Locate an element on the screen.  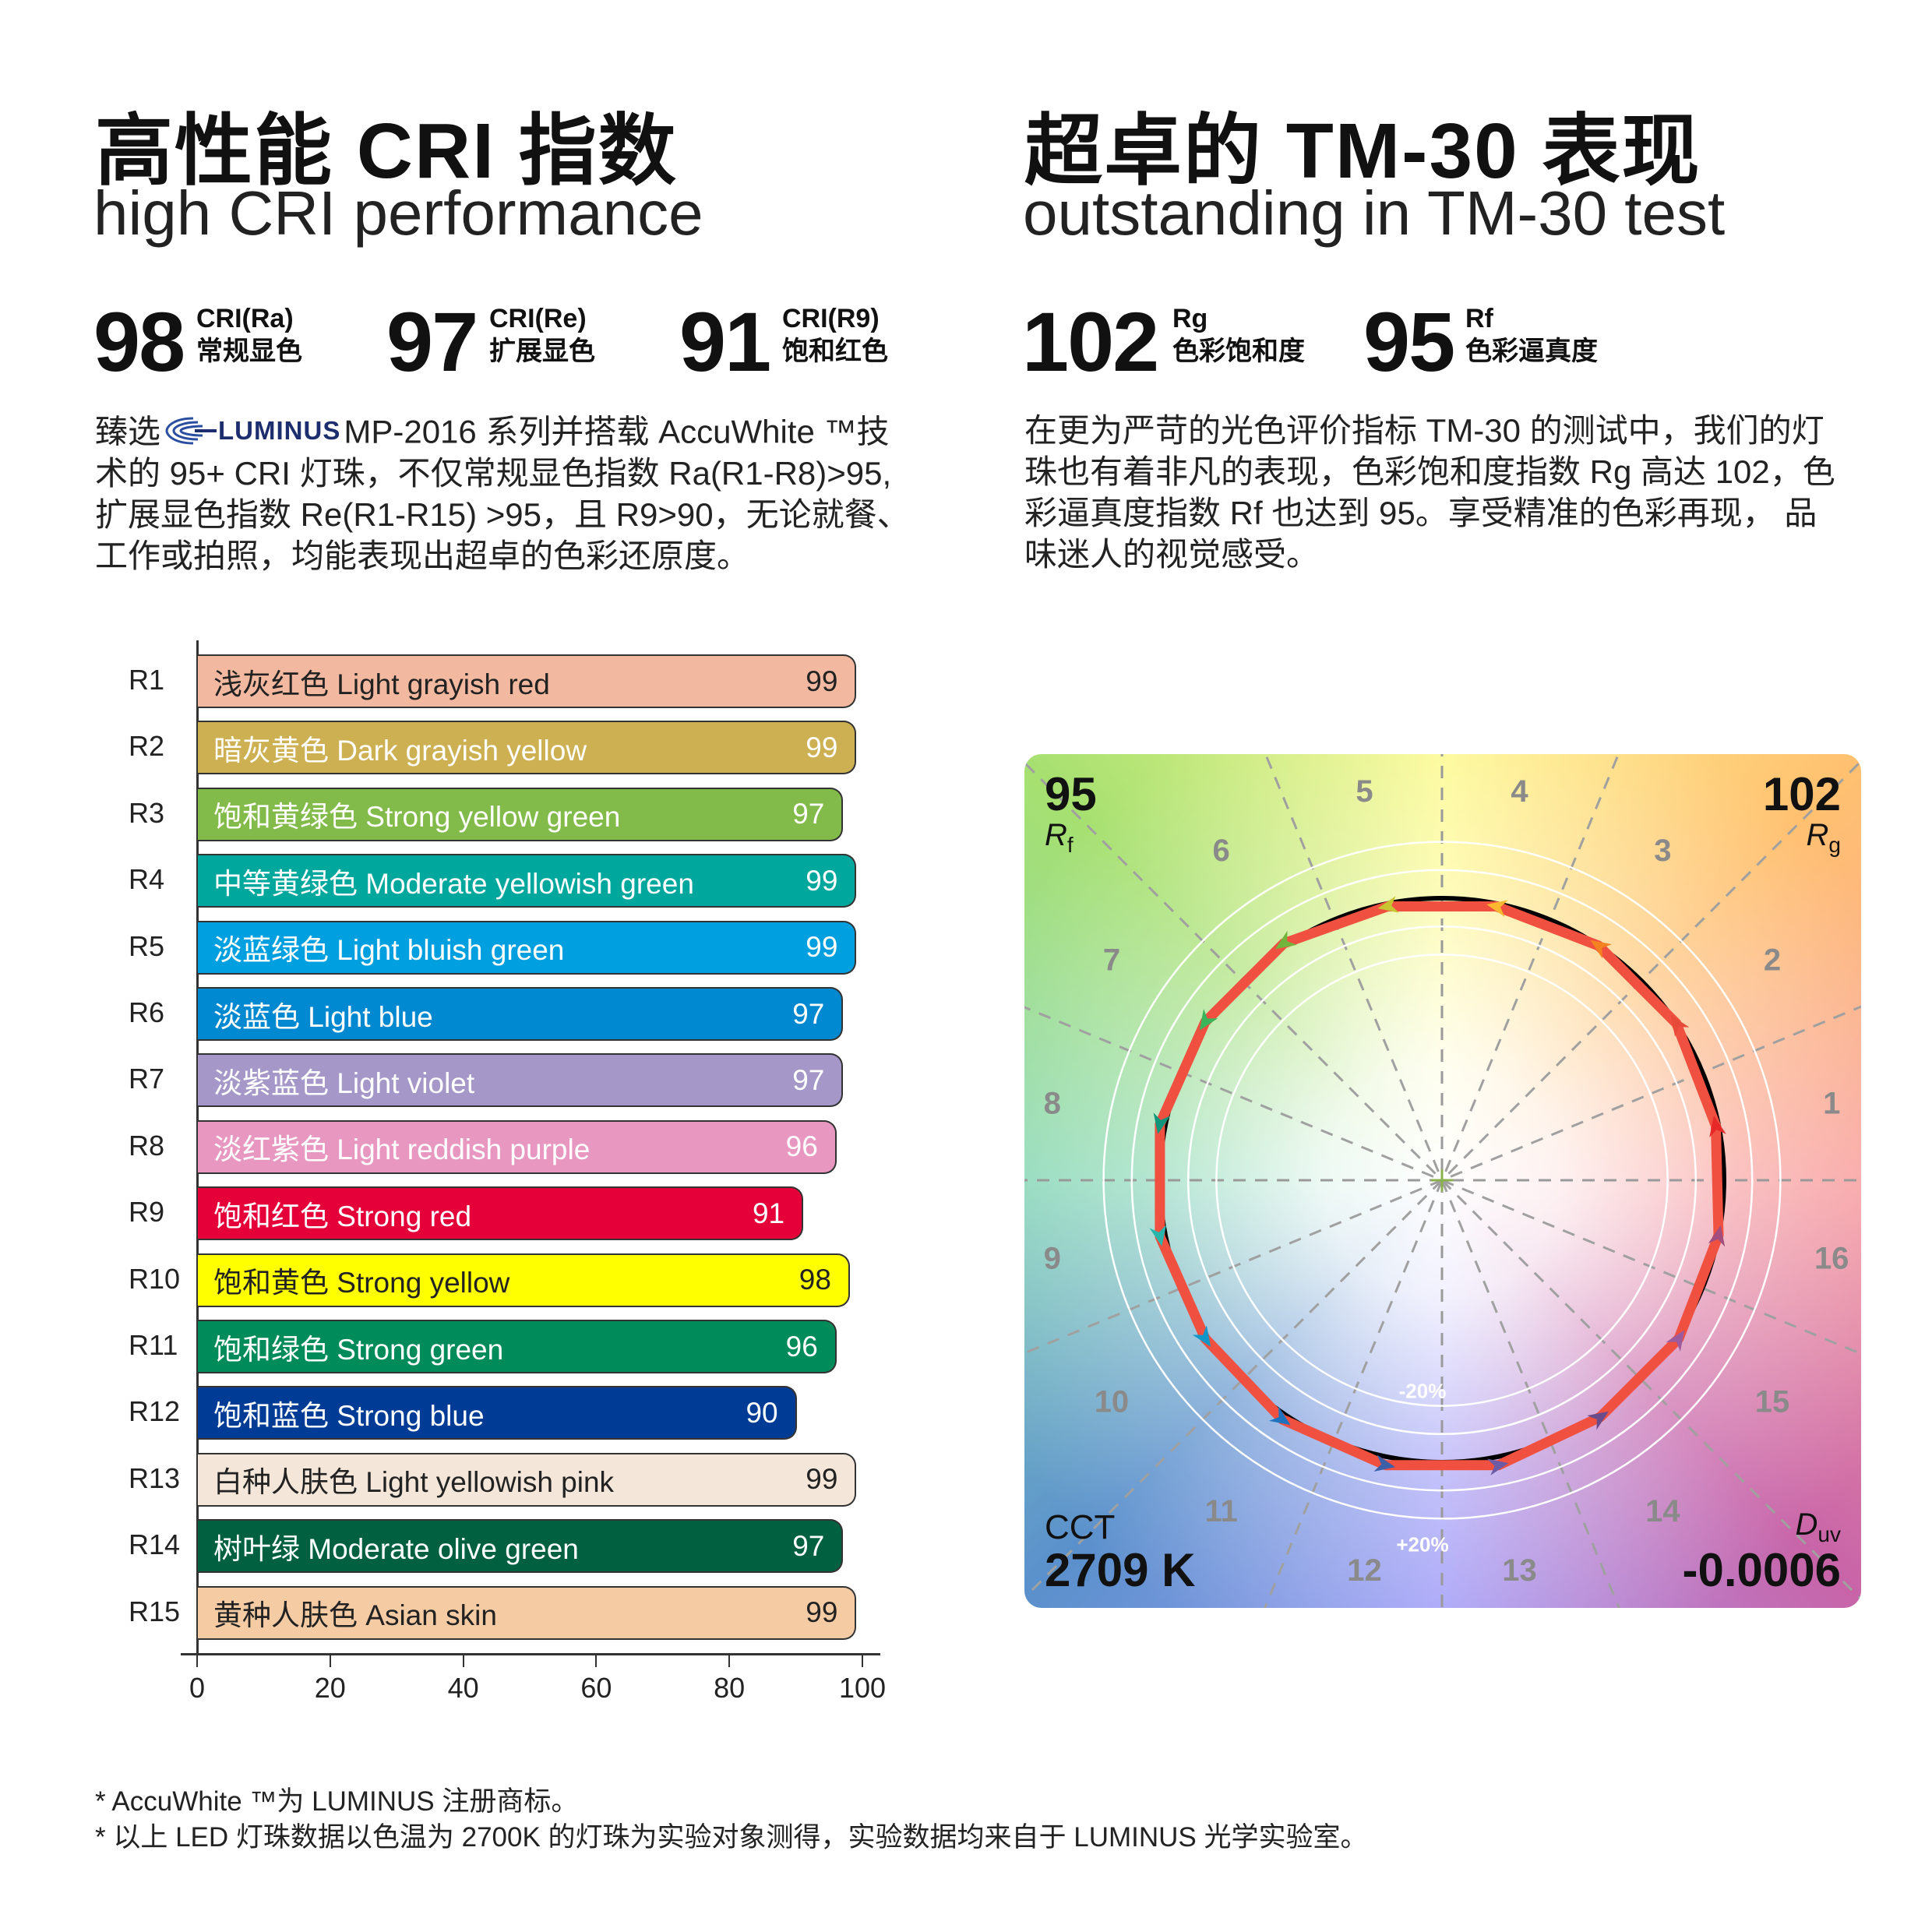
bar-r8: 淡红紫色 Light reddish purple 96 is located at coordinates (517, 1146).